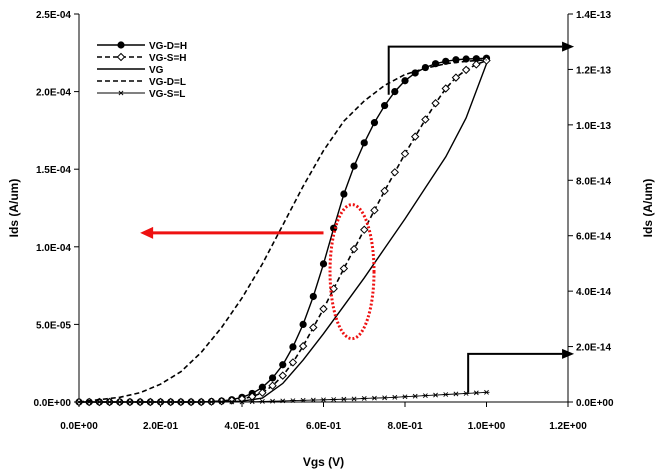 The image size is (659, 472). I want to click on x-tick-label: 8.0E-01, so click(404, 426).